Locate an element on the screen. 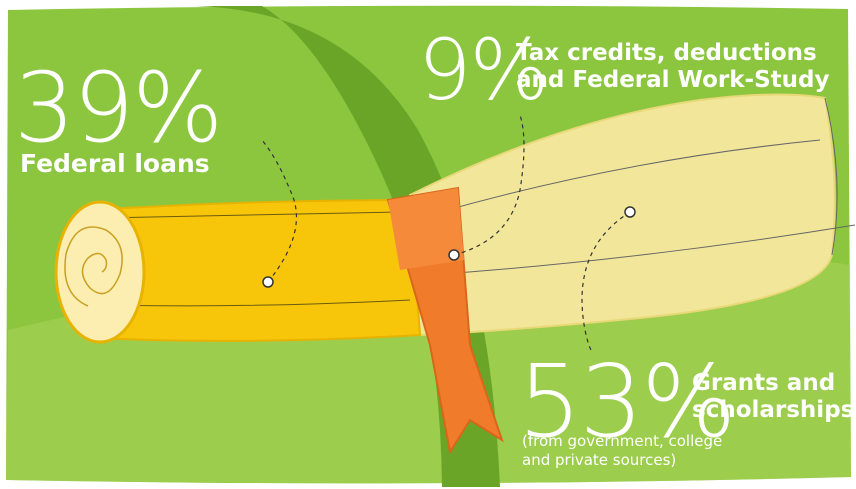  label-tax-credits-line1: Tax credits, deductions is located at coordinates (666, 53).